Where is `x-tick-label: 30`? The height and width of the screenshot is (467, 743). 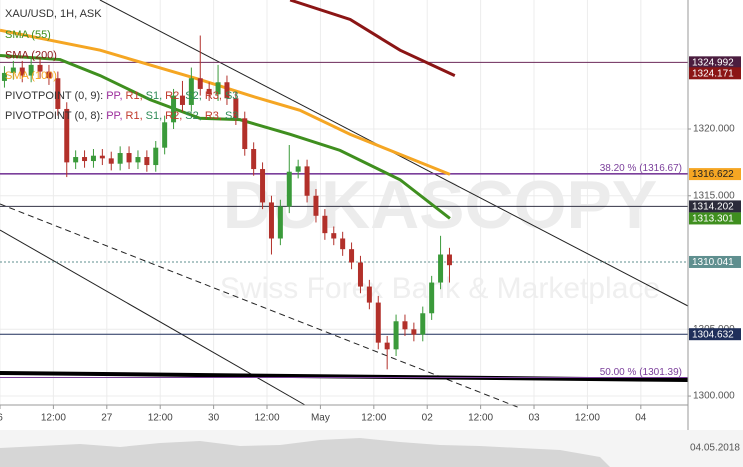
x-tick-label: 30 is located at coordinates (214, 418).